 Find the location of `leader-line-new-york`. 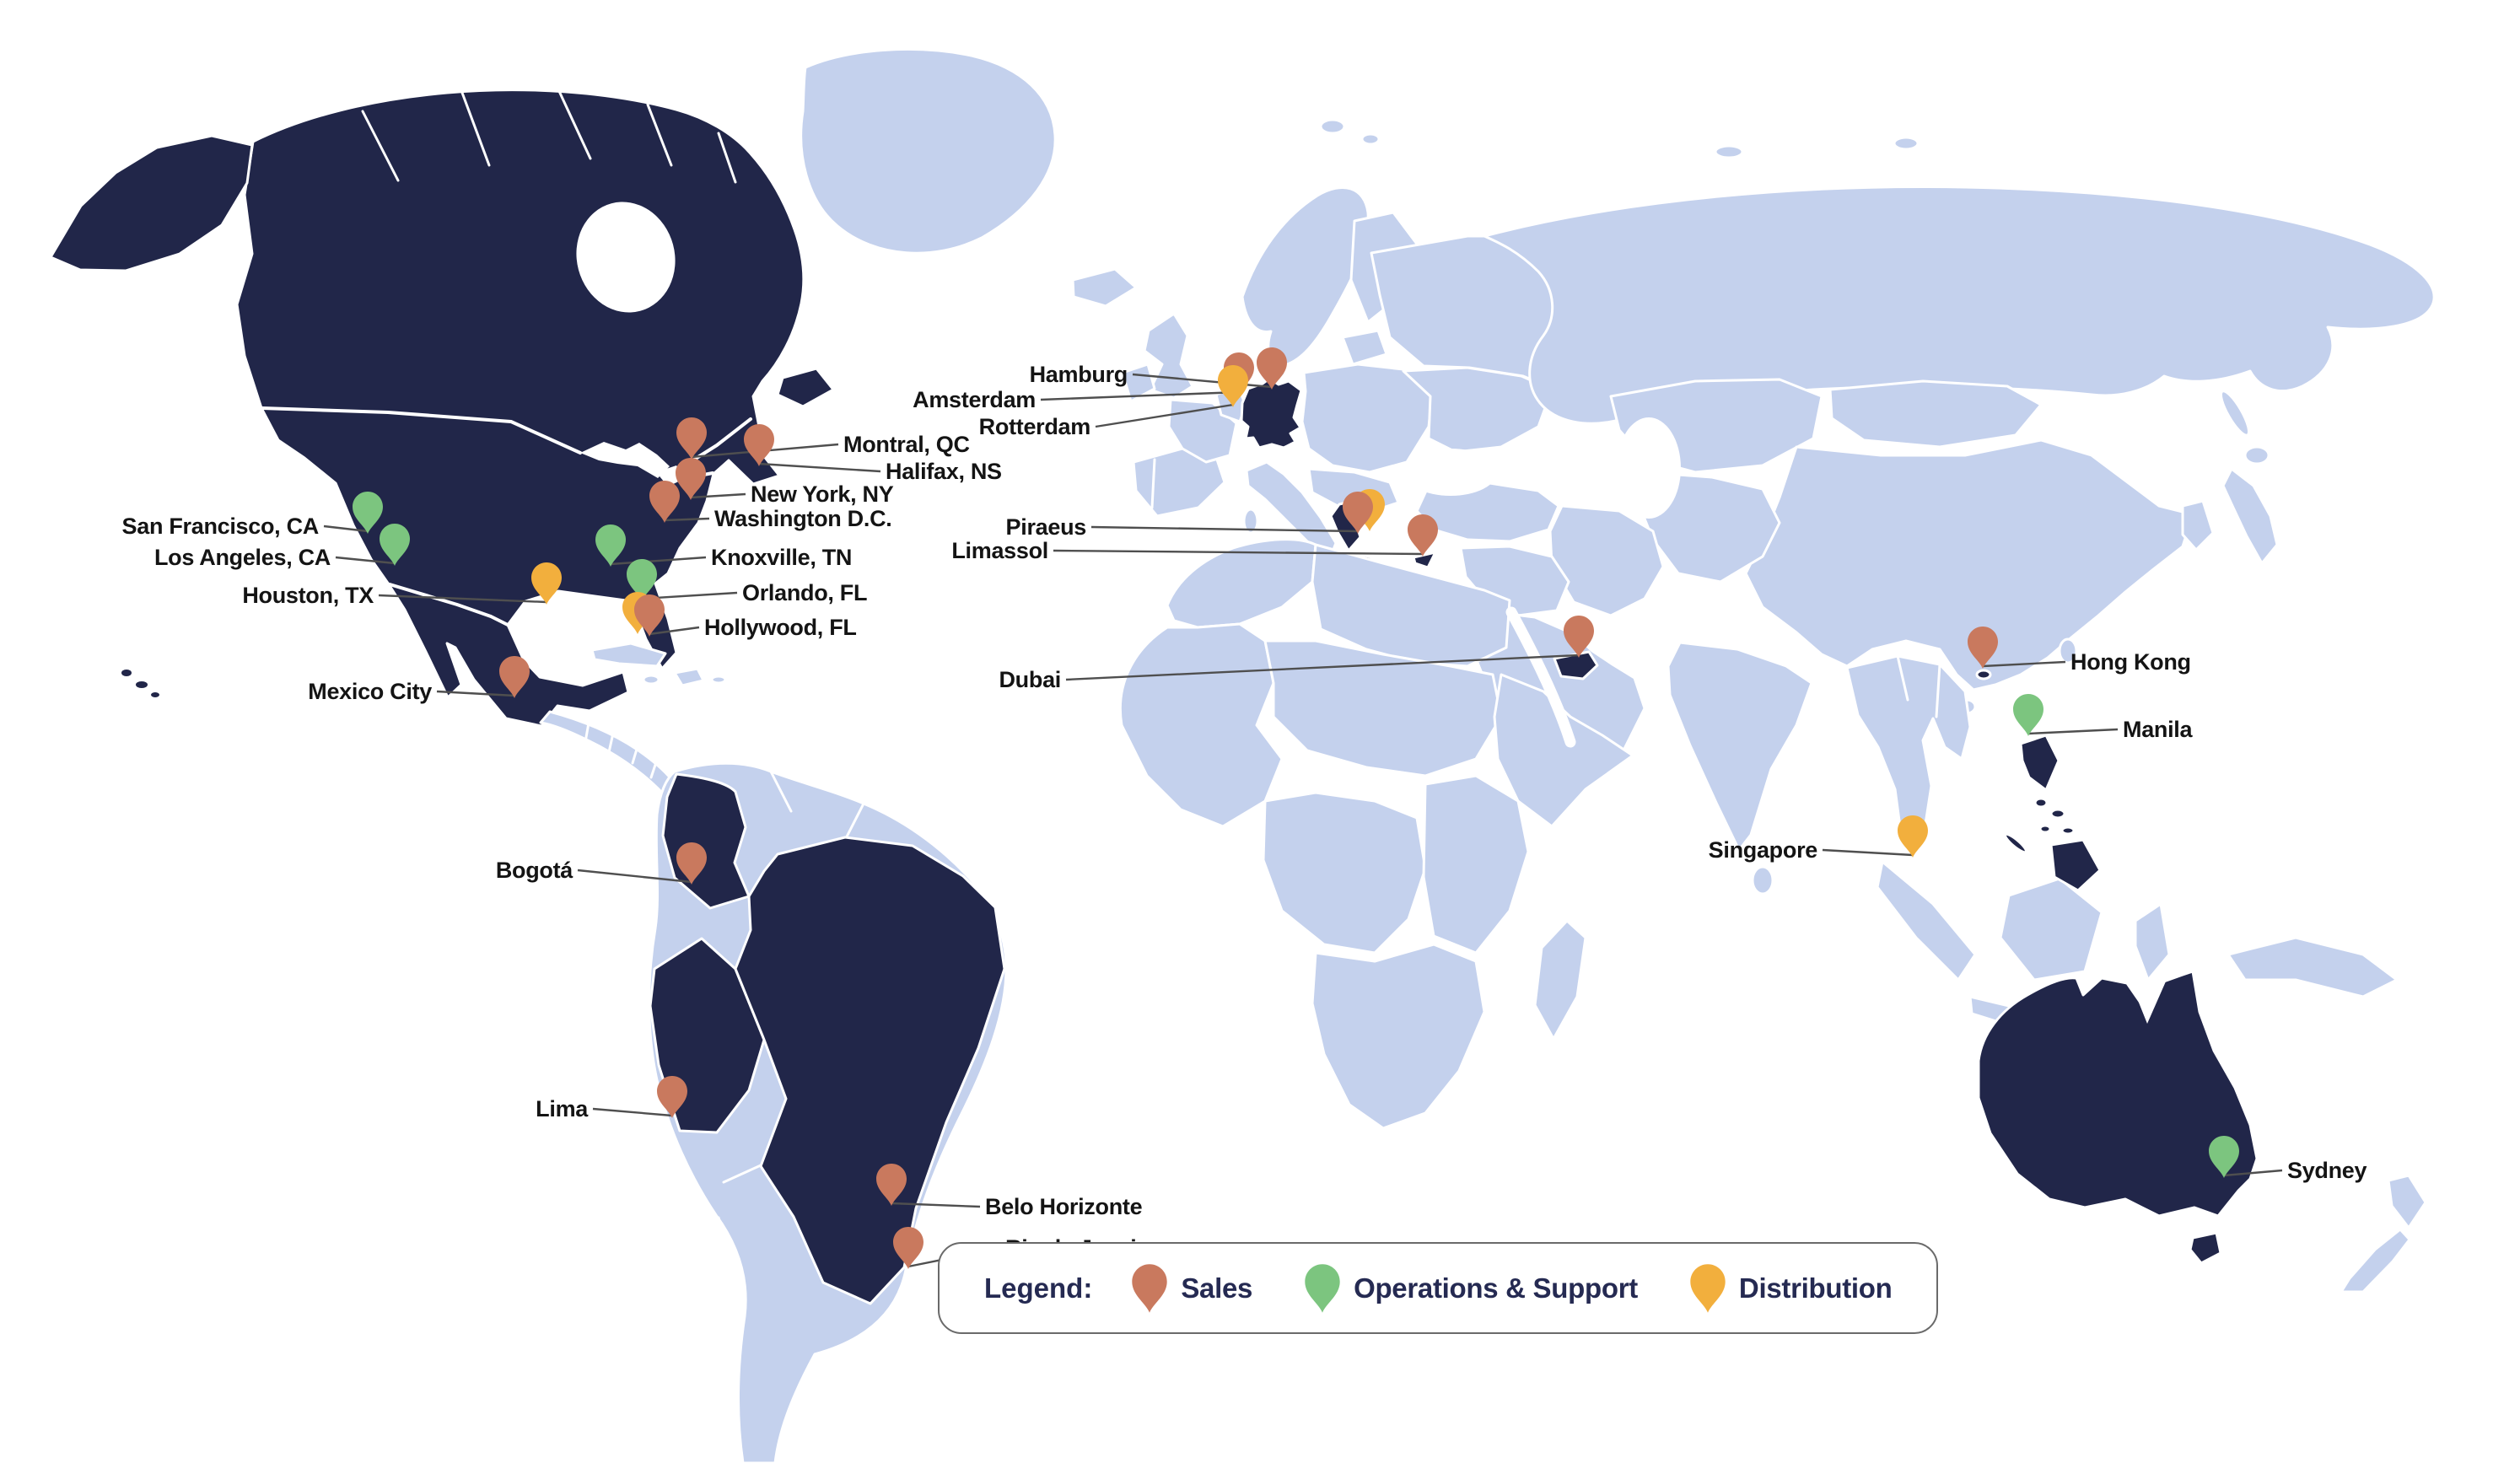

leader-line-new-york is located at coordinates (718, 495).